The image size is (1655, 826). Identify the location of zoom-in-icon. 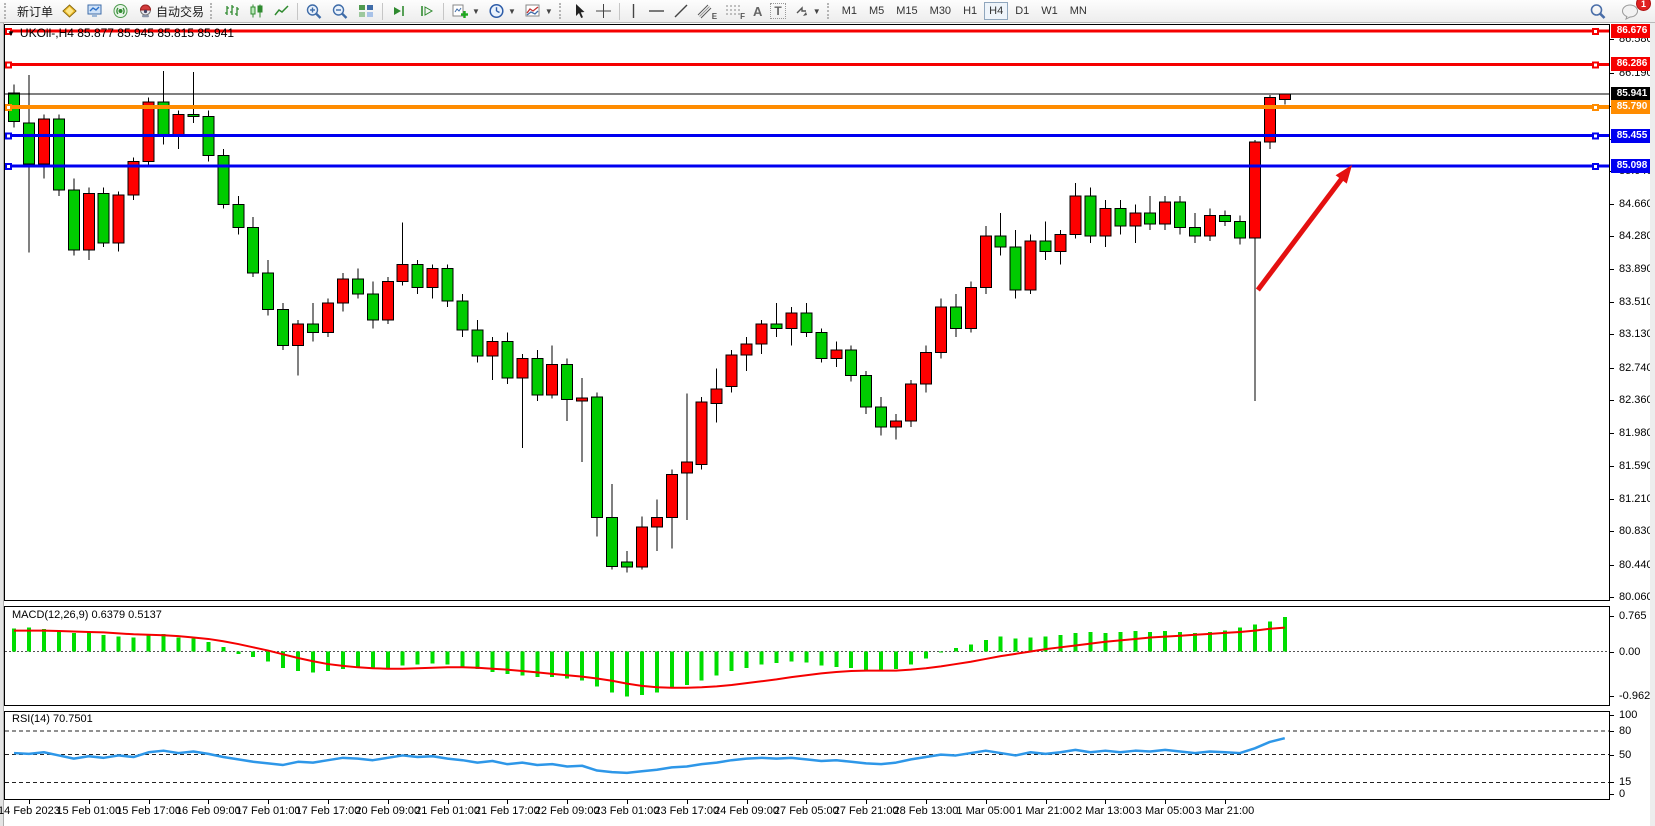
(314, 11).